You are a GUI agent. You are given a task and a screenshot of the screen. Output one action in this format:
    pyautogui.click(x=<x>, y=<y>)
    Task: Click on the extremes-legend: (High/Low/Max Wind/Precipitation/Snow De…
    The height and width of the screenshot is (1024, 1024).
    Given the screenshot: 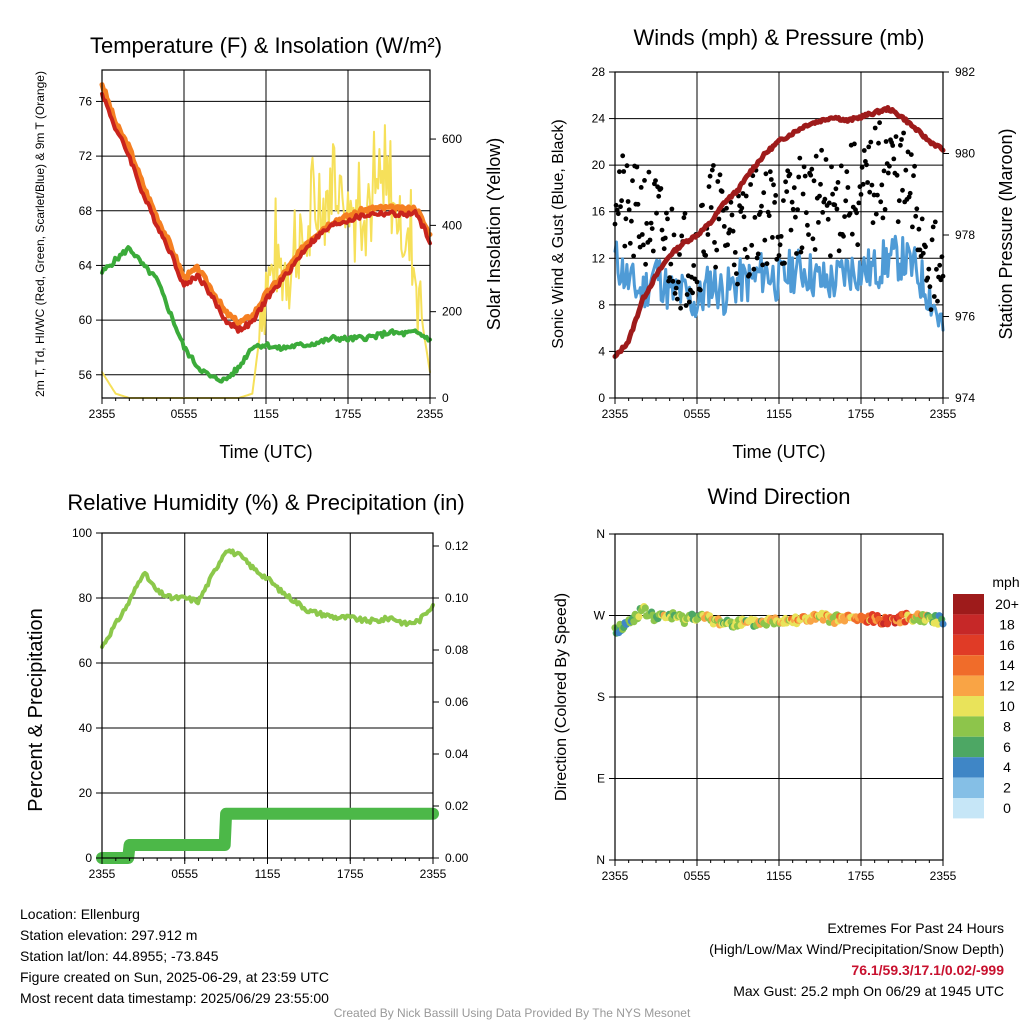 What is the action you would take?
    pyautogui.click(x=856, y=949)
    